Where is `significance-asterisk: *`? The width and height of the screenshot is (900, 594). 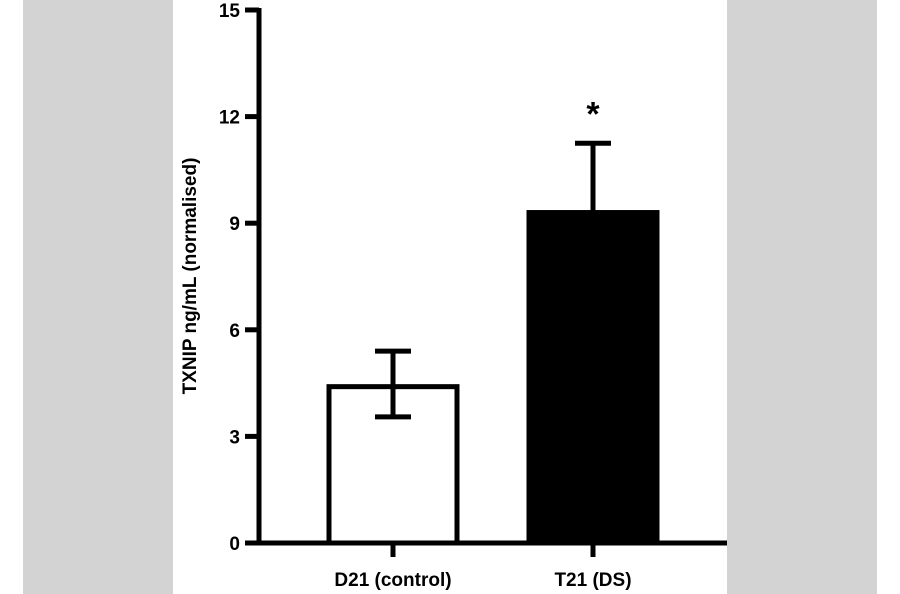 significance-asterisk: * is located at coordinates (593, 114).